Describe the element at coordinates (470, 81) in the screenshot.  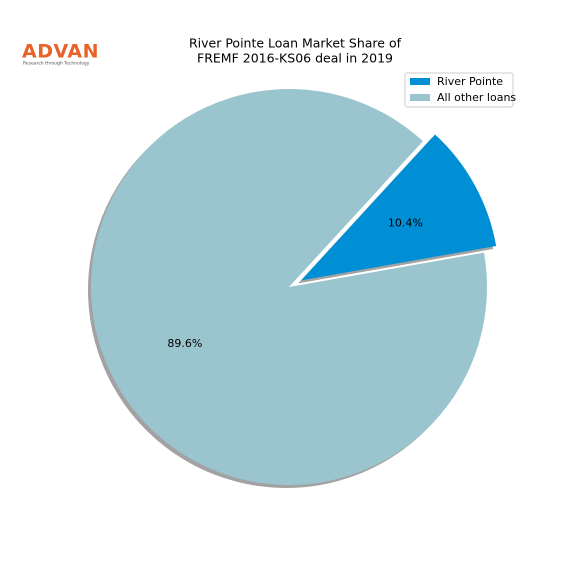
I see `legend-label: River Pointe` at that location.